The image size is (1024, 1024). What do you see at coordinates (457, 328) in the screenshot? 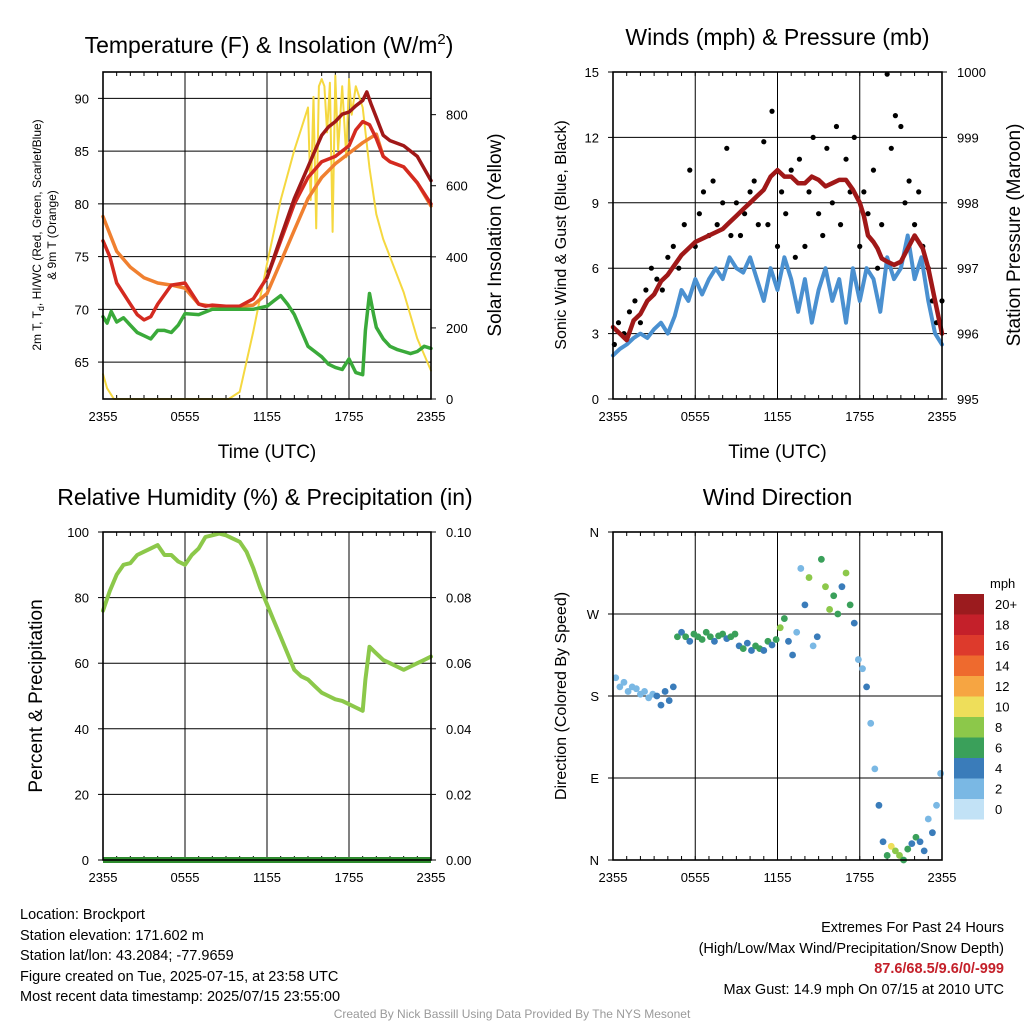
I see `y2-tick-label: 200` at bounding box center [457, 328].